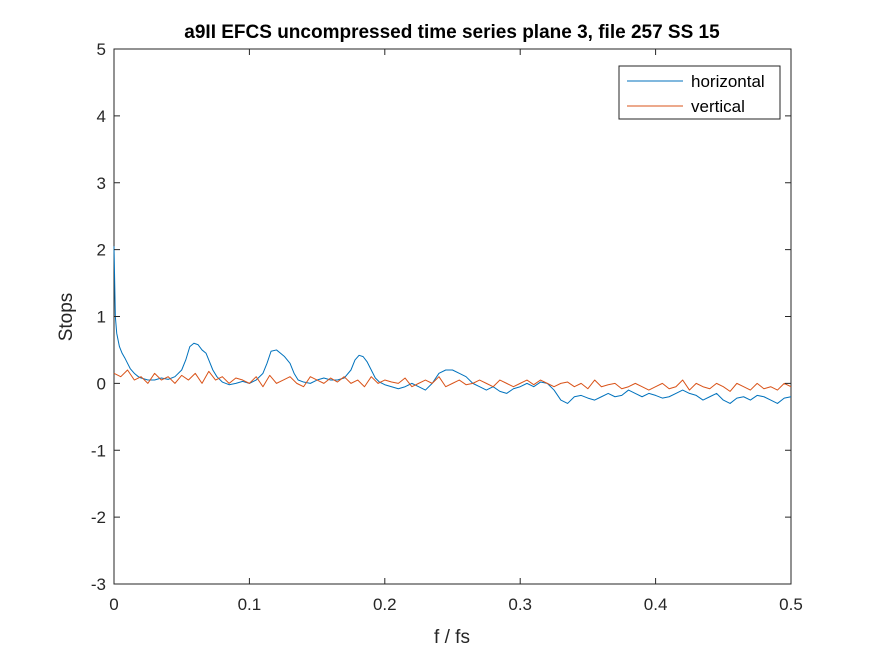  Describe the element at coordinates (791, 604) in the screenshot. I see `x-tick-label: 0.5` at that location.